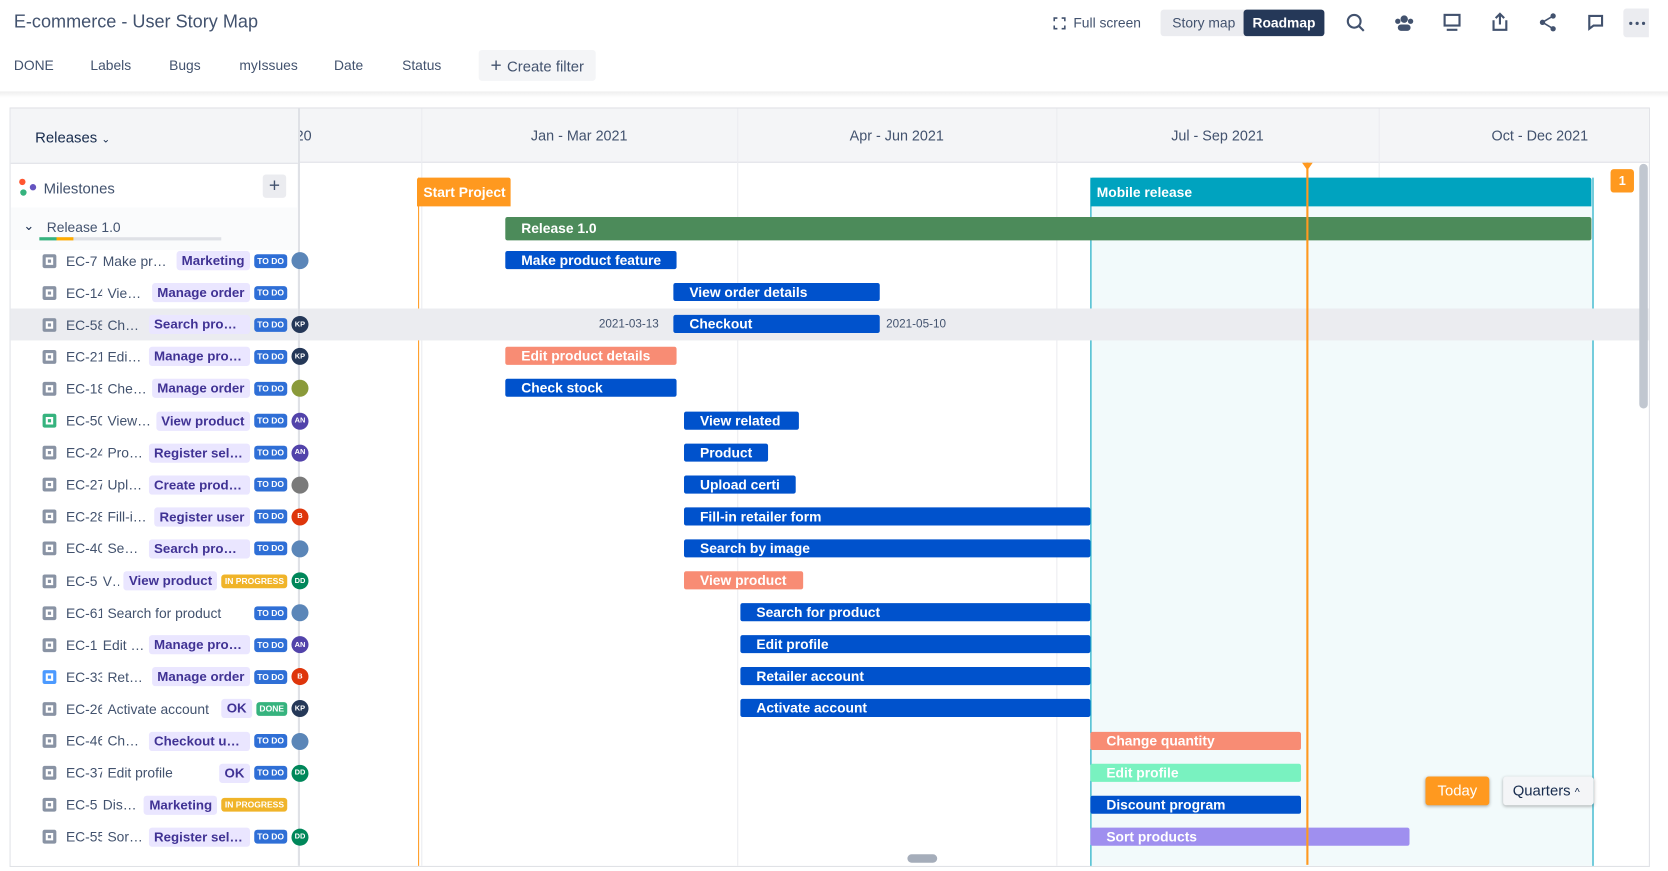 Image resolution: width=1668 pixels, height=871 pixels. I want to click on filter: Status, so click(422, 65).